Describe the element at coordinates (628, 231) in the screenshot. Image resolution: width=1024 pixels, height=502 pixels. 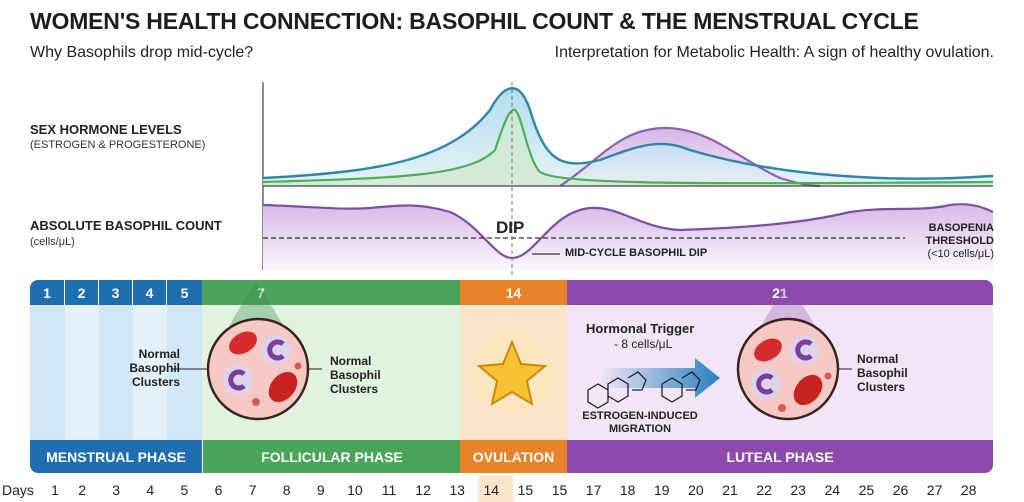
I see `basophil-line` at that location.